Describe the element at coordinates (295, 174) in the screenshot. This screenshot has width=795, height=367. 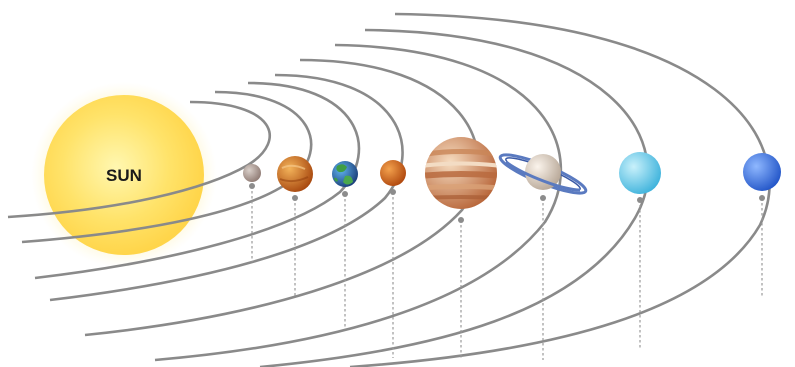
I see `venus-icon` at that location.